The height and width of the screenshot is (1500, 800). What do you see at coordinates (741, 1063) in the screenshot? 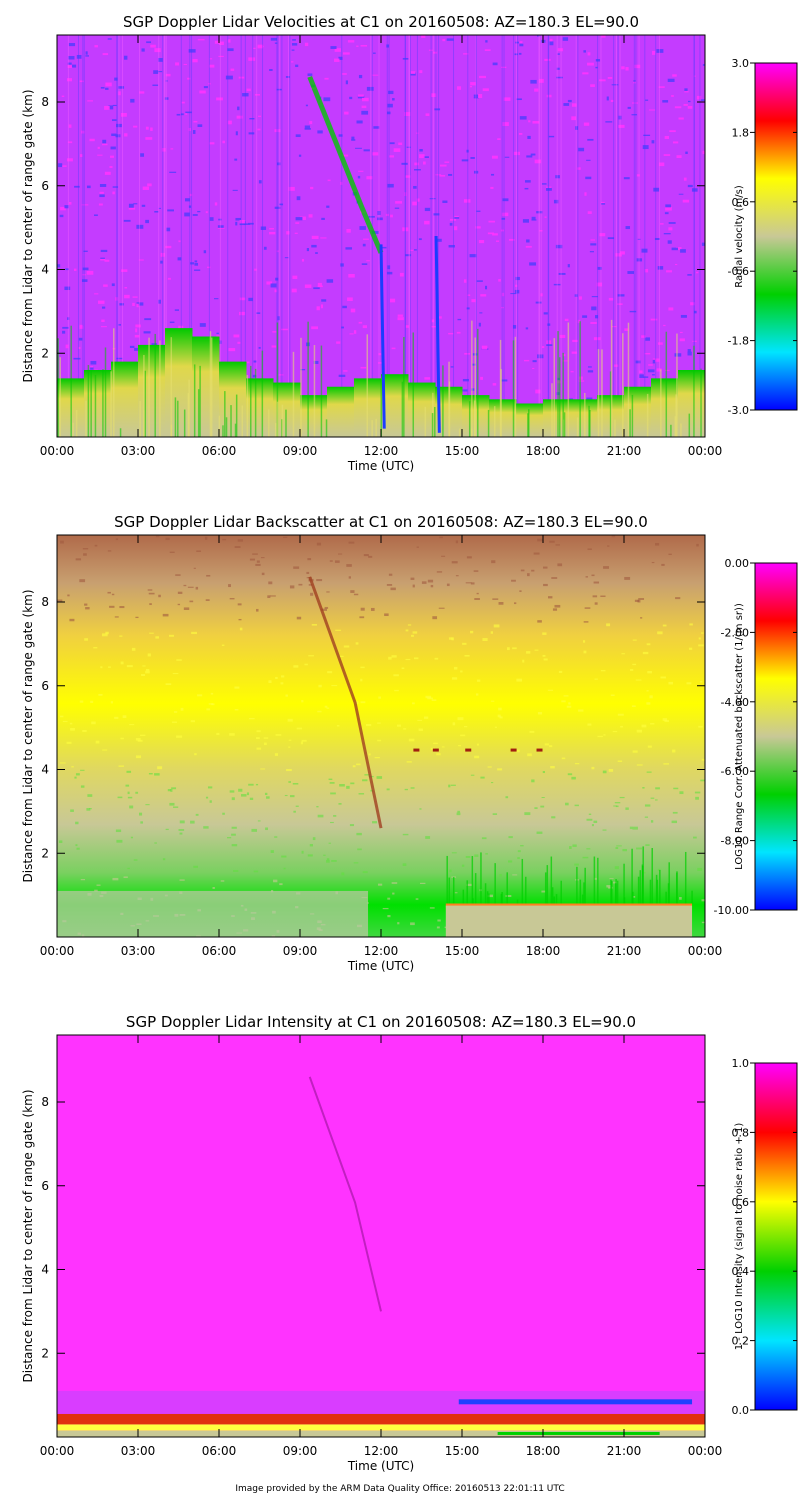
I see `colorbar-tick-label: 1.0` at bounding box center [741, 1063].